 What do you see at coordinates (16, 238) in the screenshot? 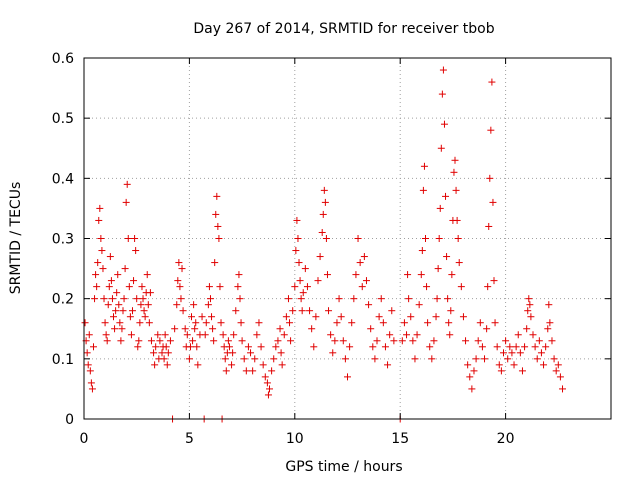
I see `y-axis-label: SRMTID / TECUs` at bounding box center [16, 238].